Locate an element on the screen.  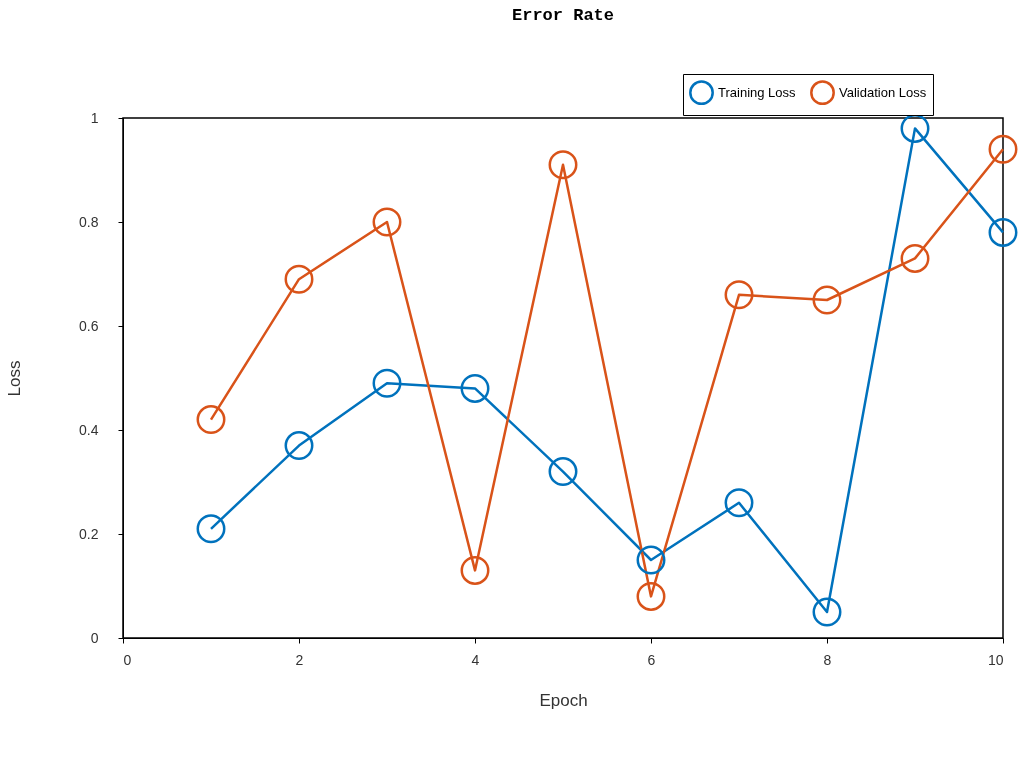
x-tick-label: 6 is located at coordinates (651, 659).